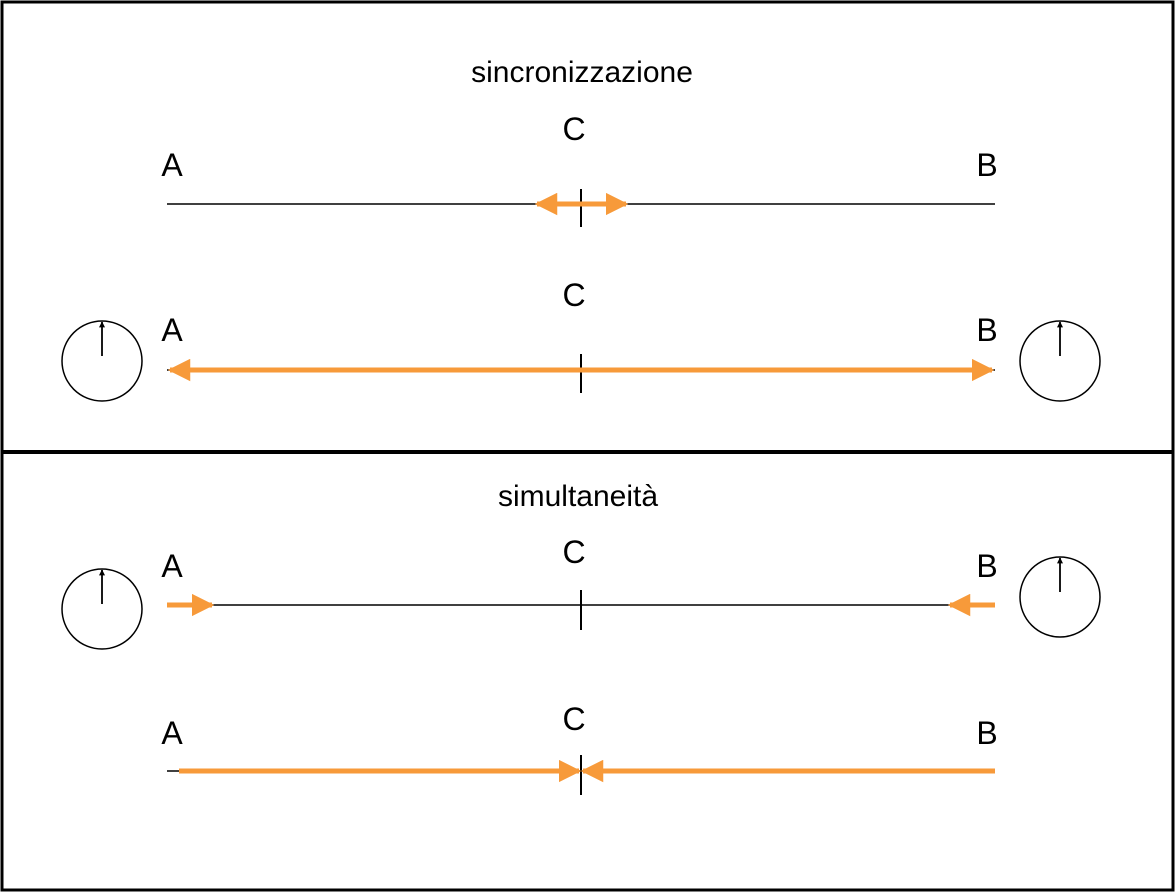 This screenshot has height=892, width=1175. I want to click on top-panel-title: sincronizzazione, so click(582, 72).